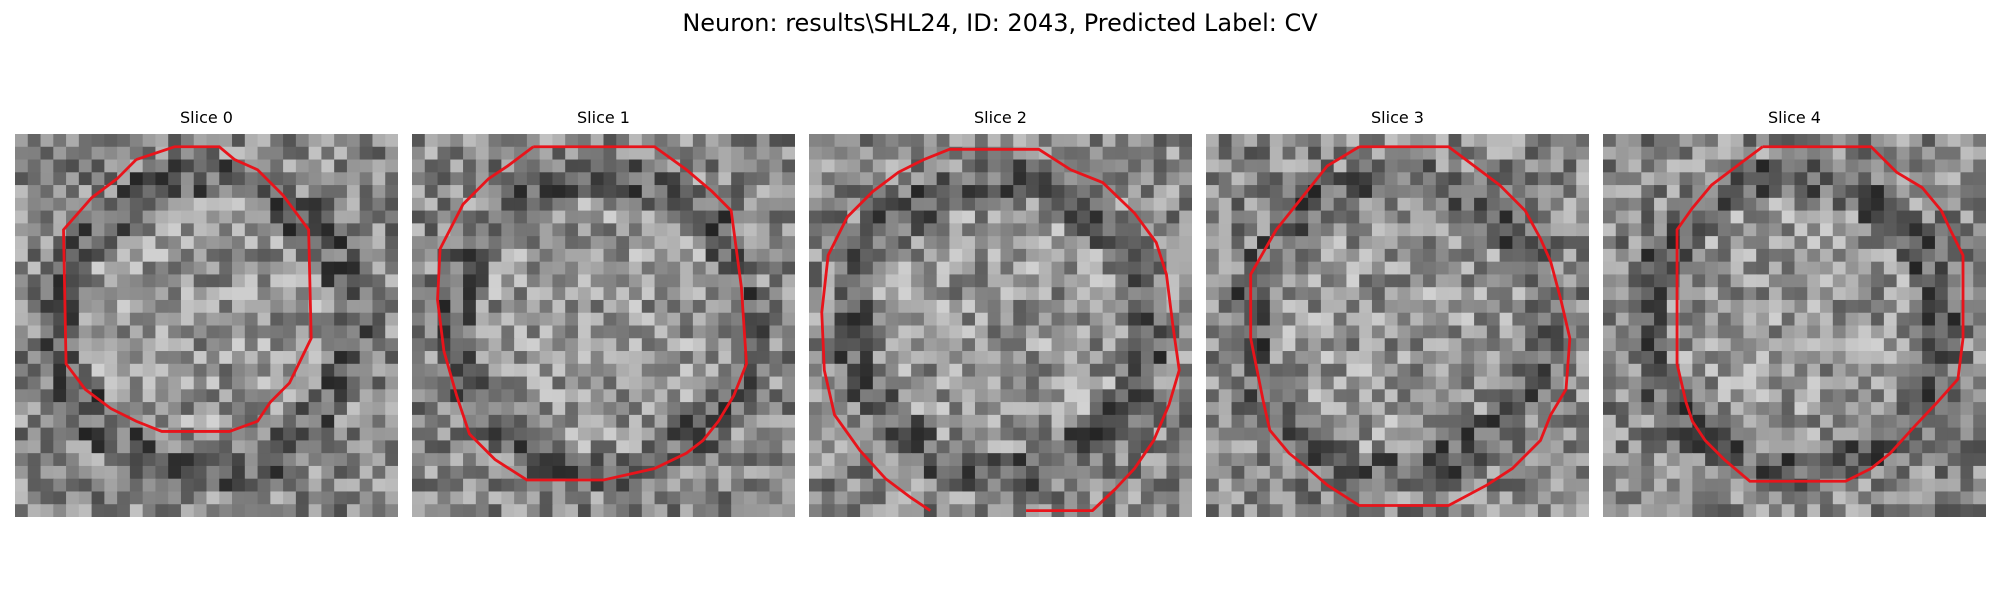 The image size is (2000, 600). I want to click on slice-panel-3: Slice 3, so click(1397, 314).